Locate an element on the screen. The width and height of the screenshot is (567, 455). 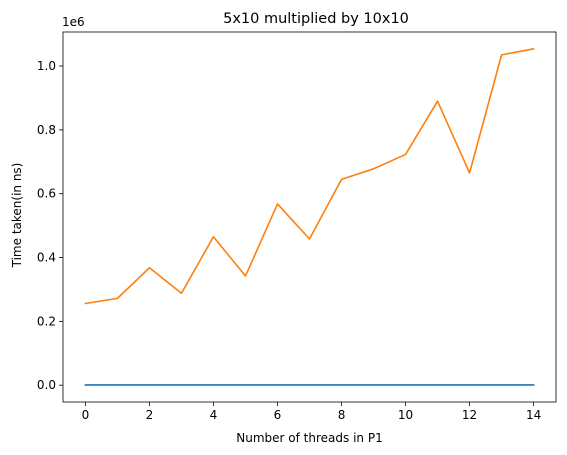
x-tick-label: 12 is located at coordinates (469, 415).